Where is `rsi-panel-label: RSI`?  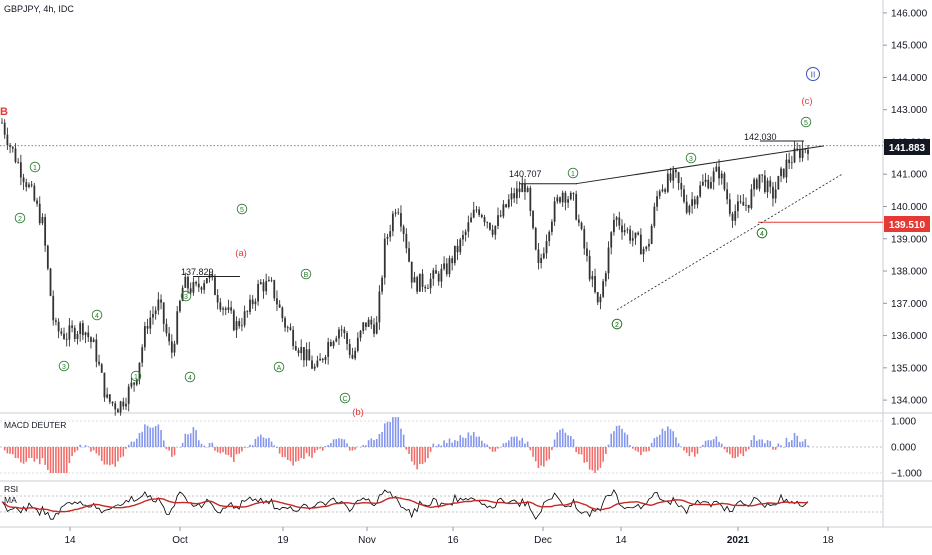
rsi-panel-label: RSI is located at coordinates (11, 489).